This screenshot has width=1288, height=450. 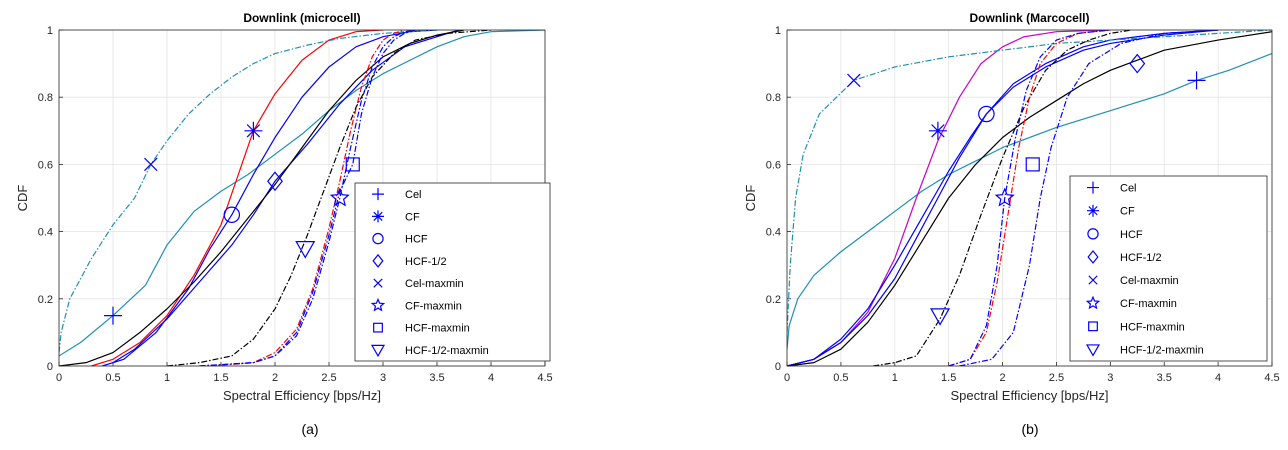 I want to click on series-marker-plus, so click(x=1196, y=80).